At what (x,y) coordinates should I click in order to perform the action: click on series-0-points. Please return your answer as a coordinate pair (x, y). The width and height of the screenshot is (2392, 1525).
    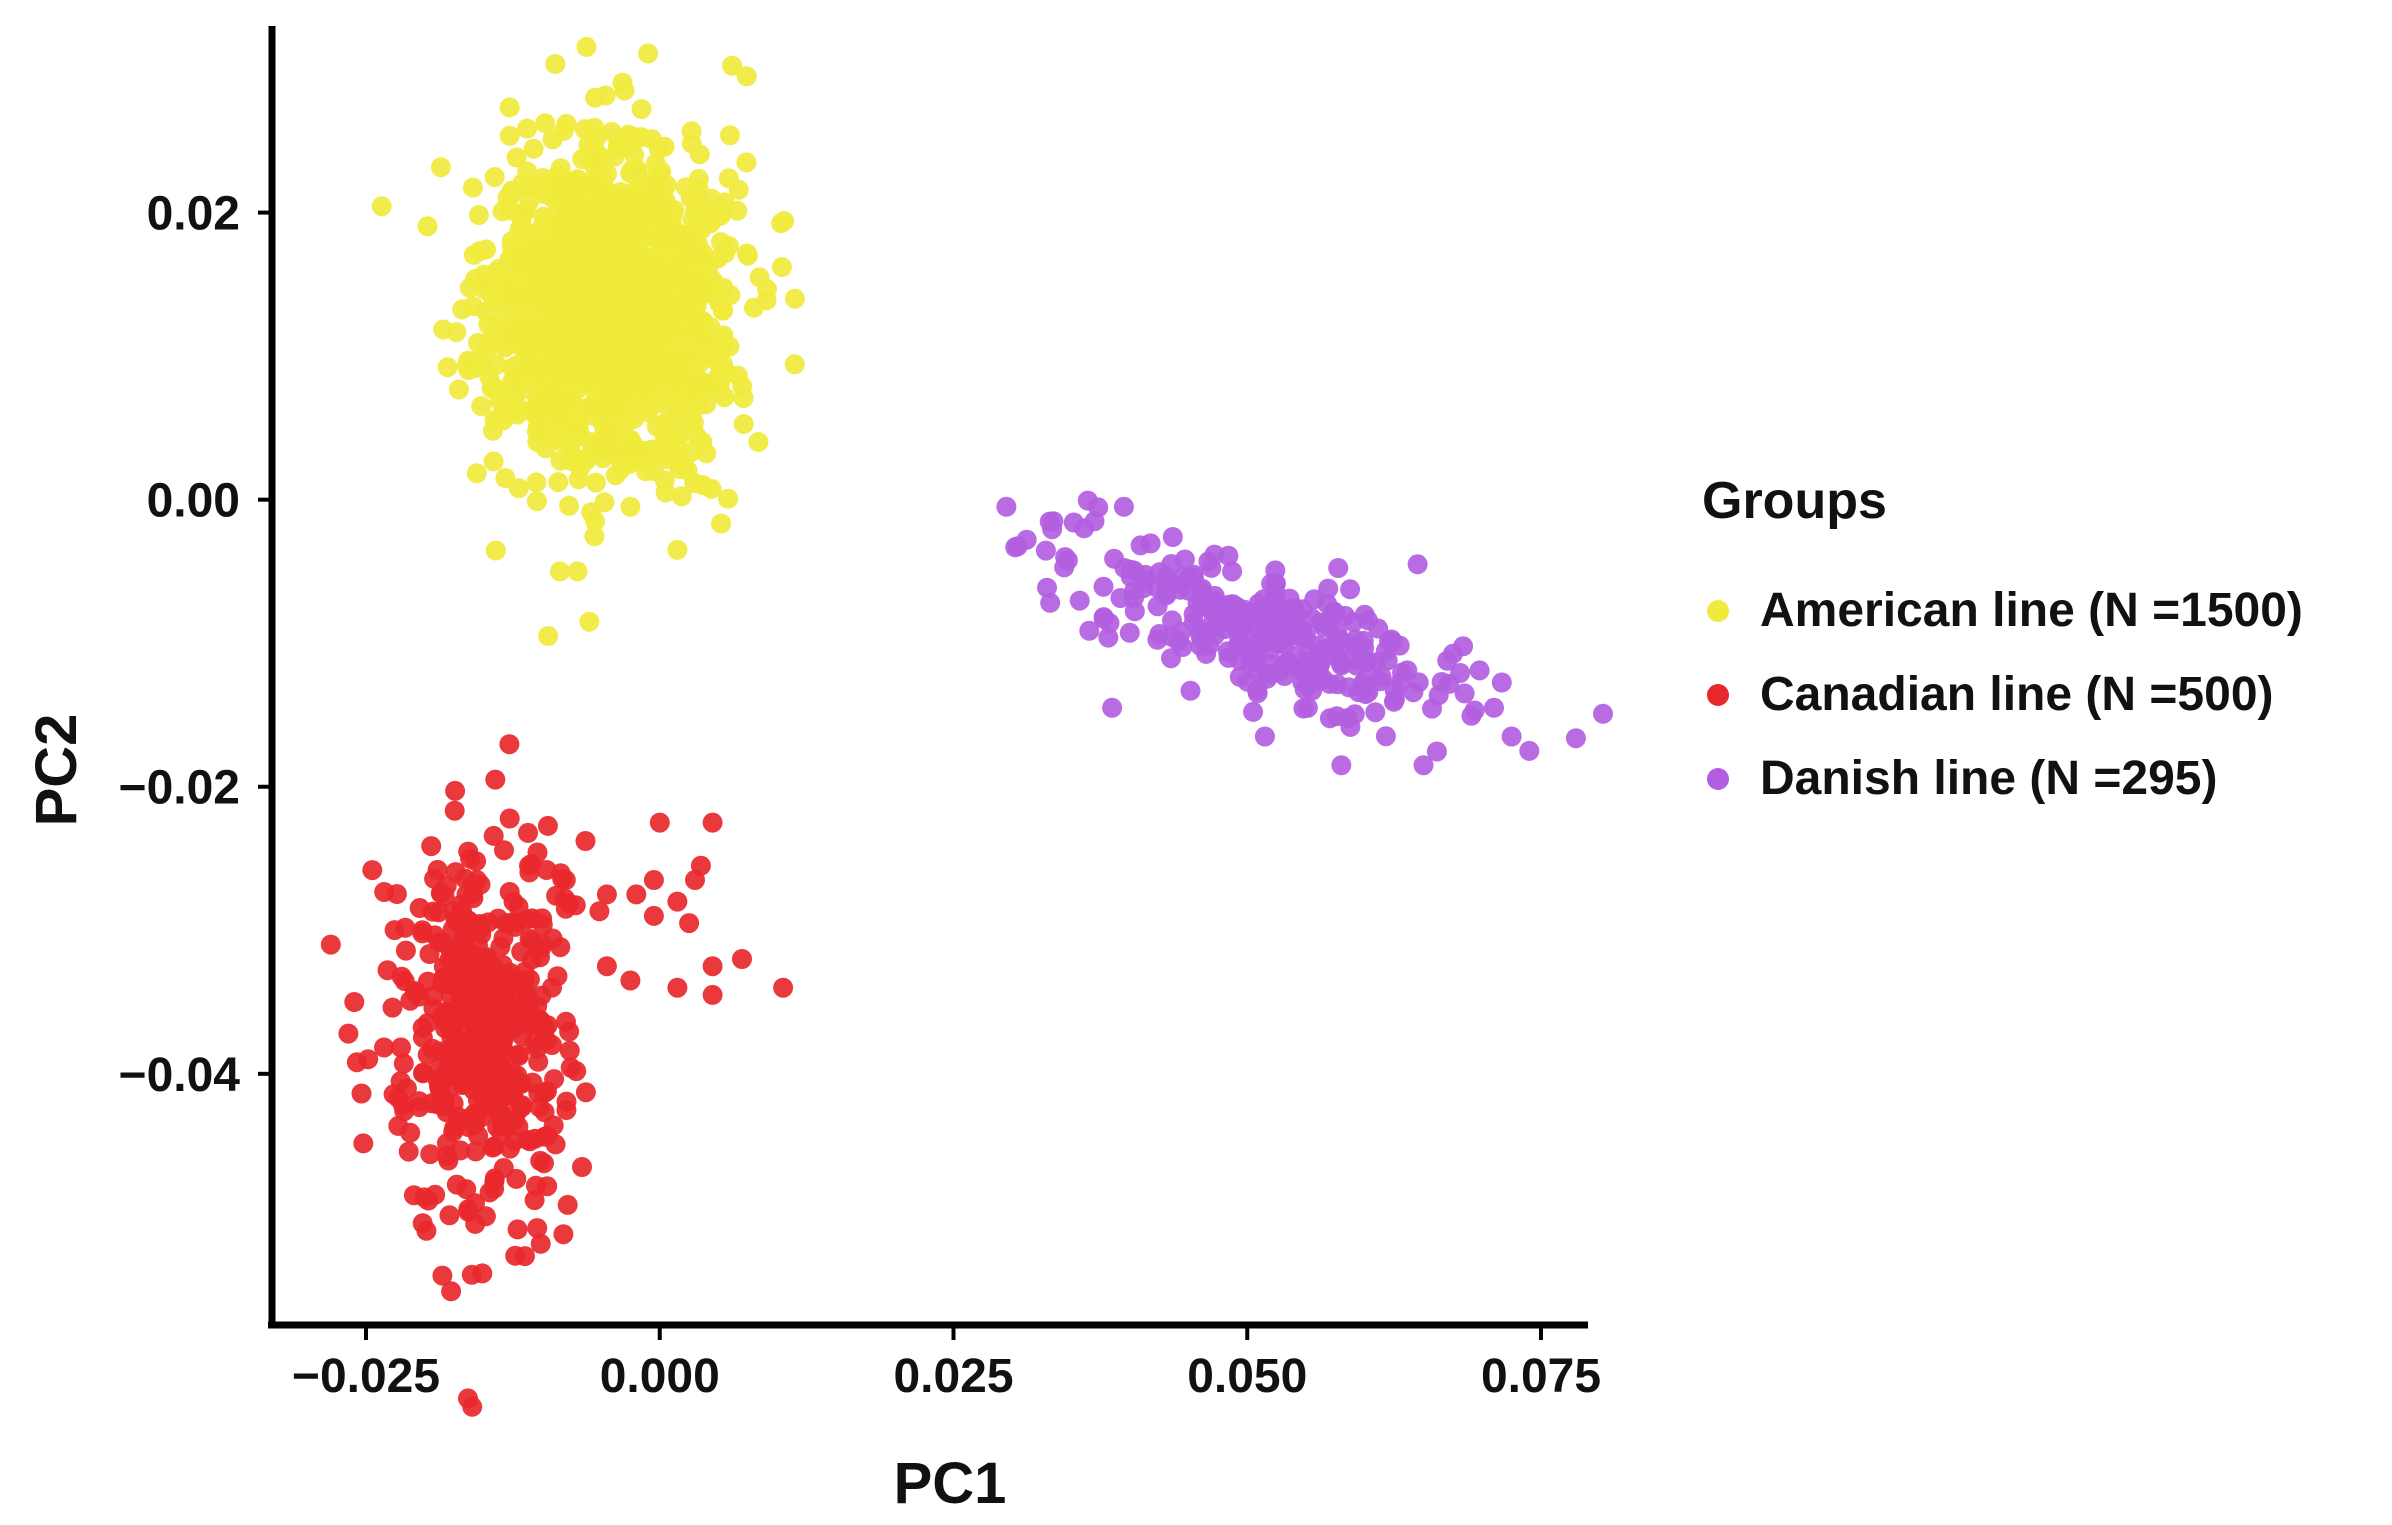
    Looking at the image, I should click on (588, 341).